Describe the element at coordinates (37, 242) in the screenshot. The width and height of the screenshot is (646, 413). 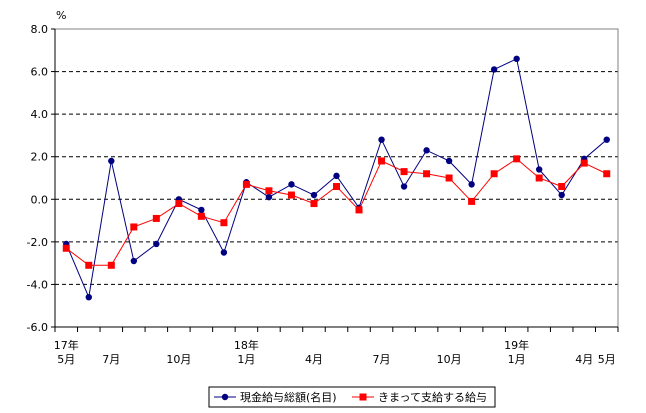
I see `y-tick-label: -2.0` at that location.